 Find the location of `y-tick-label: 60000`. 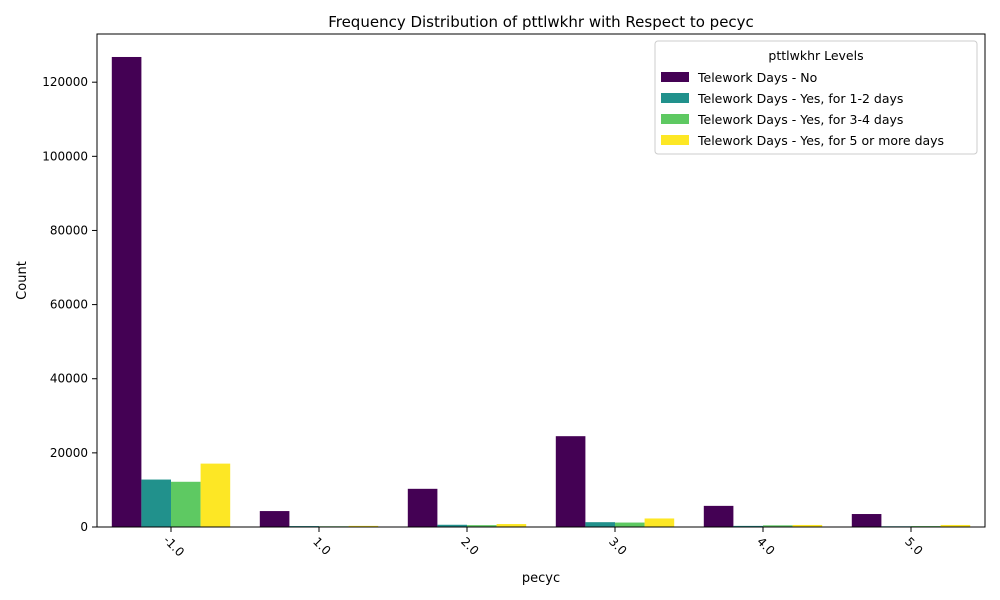

y-tick-label: 60000 is located at coordinates (69, 305).